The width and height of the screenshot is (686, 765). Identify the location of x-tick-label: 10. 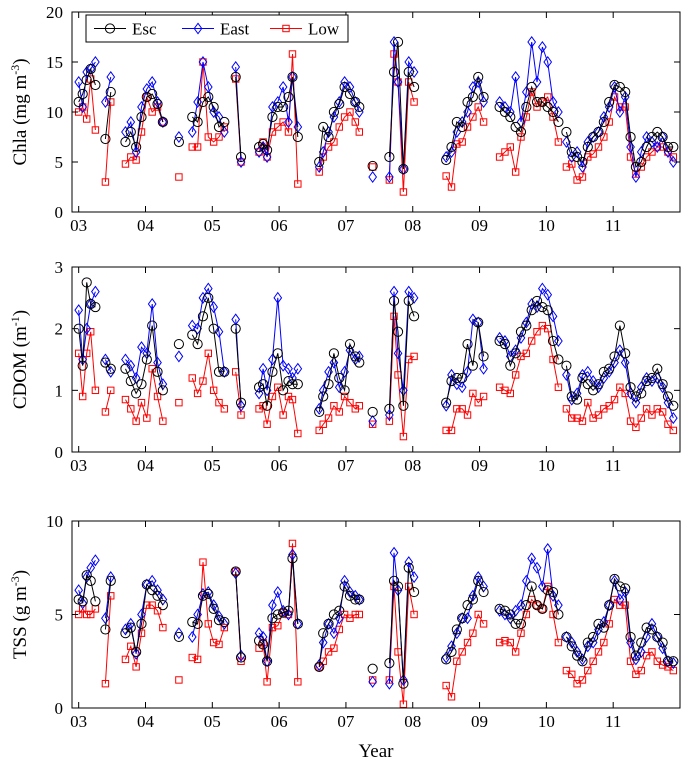
(546, 465).